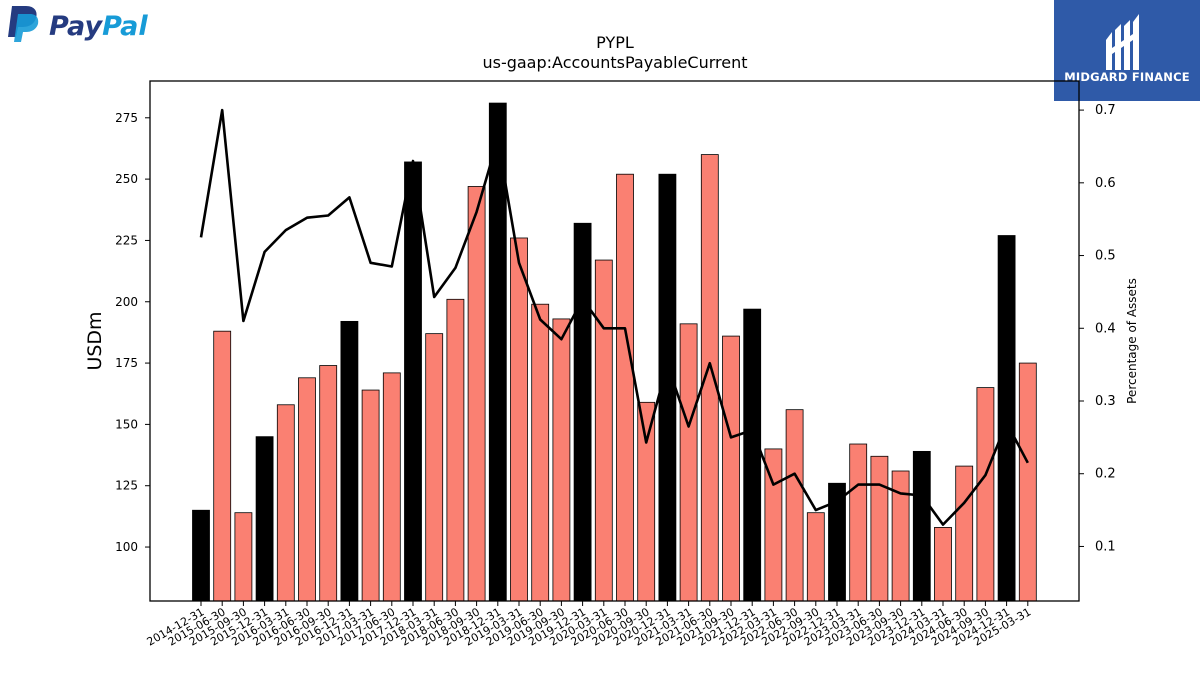 Image resolution: width=1200 pixels, height=675 pixels. Describe the element at coordinates (1105, 401) in the screenshot. I see `y2-tick-label: 0.3` at that location.